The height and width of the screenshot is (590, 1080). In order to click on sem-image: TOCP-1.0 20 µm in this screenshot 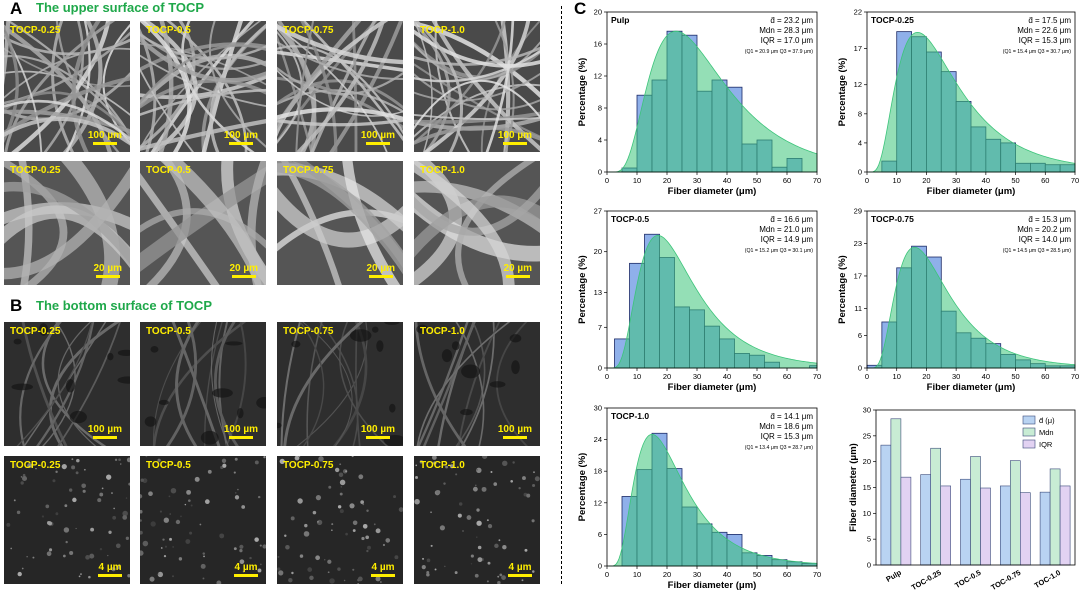, I will do `click(477, 223)`.